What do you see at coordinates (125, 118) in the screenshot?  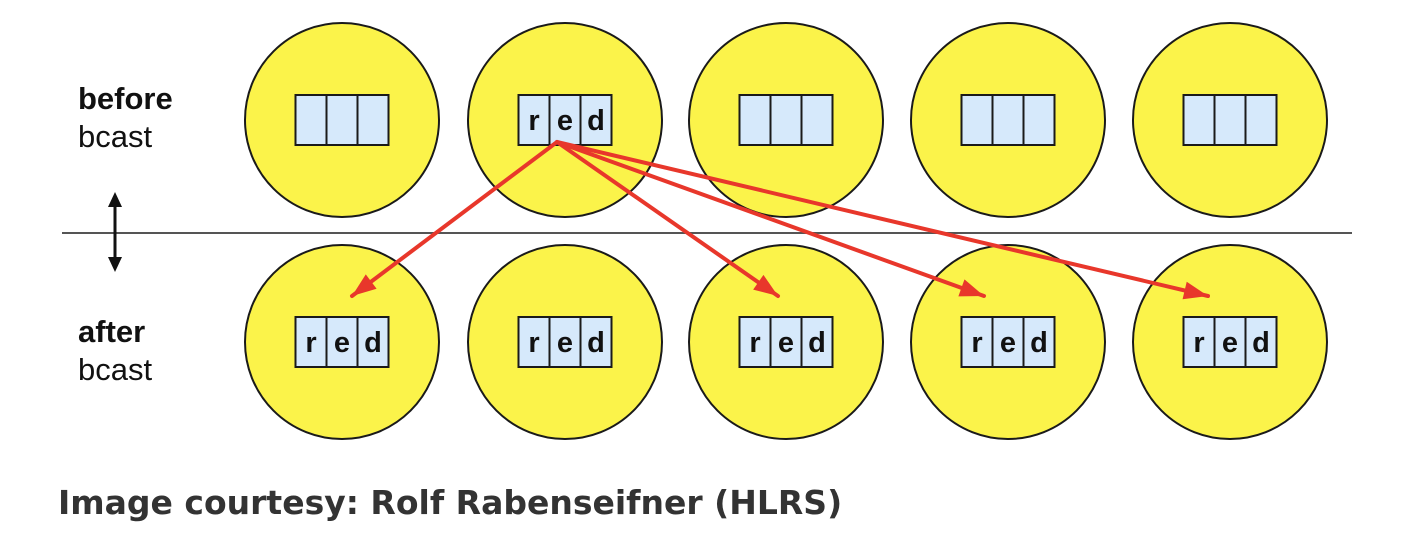 I see `label-before-bcast: before bcast` at bounding box center [125, 118].